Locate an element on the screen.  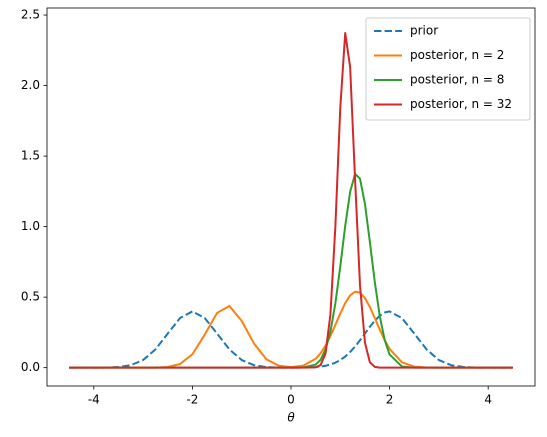
legend-label: posterior, n = 2 is located at coordinates (457, 55).